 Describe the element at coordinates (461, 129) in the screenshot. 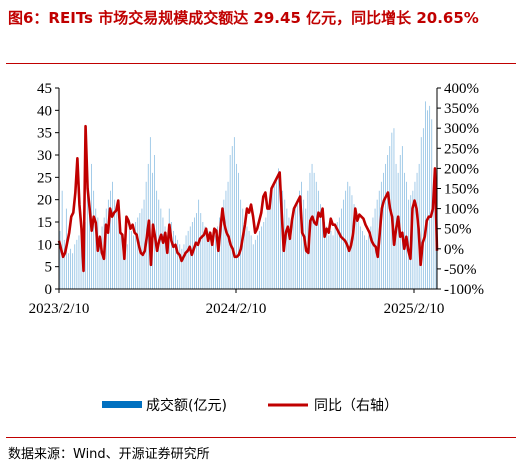

I see `y-right-tick-label: 300%` at that location.